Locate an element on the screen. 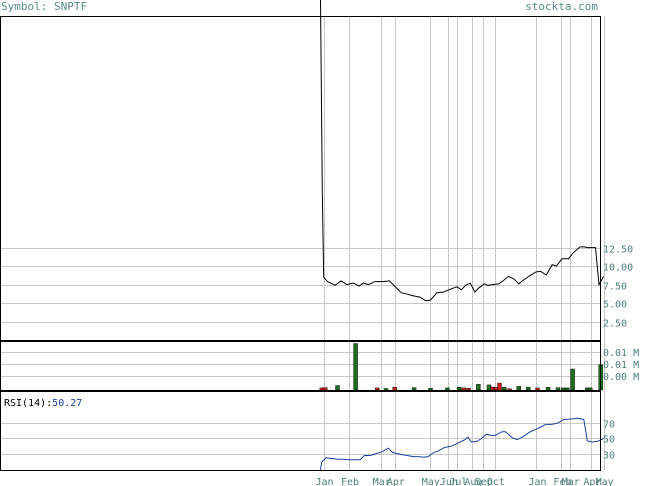 The height and width of the screenshot is (486, 655). month-tick-label: Jun is located at coordinates (449, 481).